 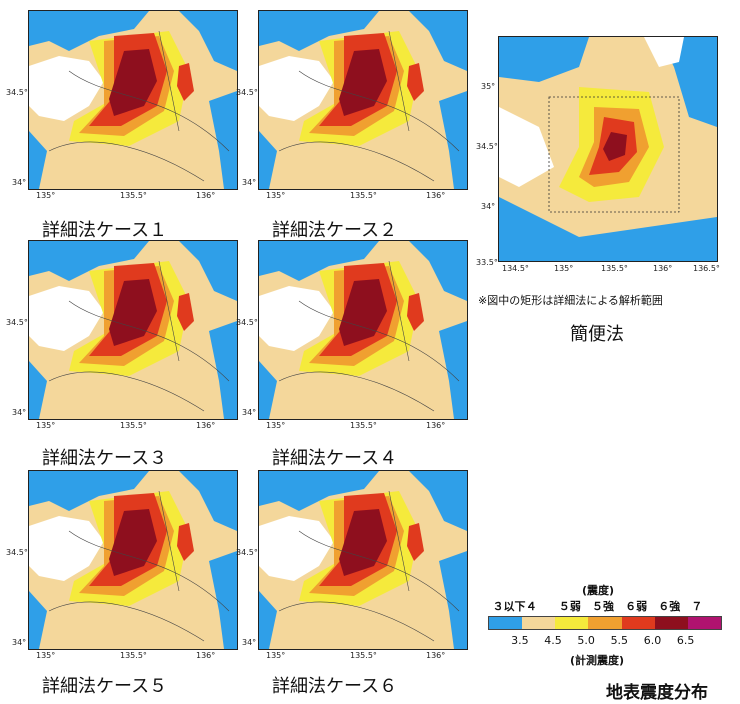 I want to click on map-caption: 詳細法ケース４, so click(x=335, y=458).